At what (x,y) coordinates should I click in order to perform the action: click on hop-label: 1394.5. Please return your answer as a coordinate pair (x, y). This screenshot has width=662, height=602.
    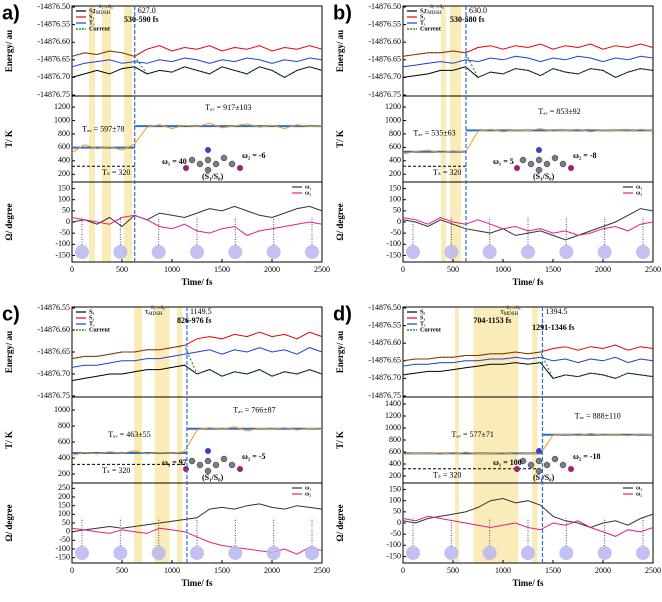
    Looking at the image, I should click on (556, 311).